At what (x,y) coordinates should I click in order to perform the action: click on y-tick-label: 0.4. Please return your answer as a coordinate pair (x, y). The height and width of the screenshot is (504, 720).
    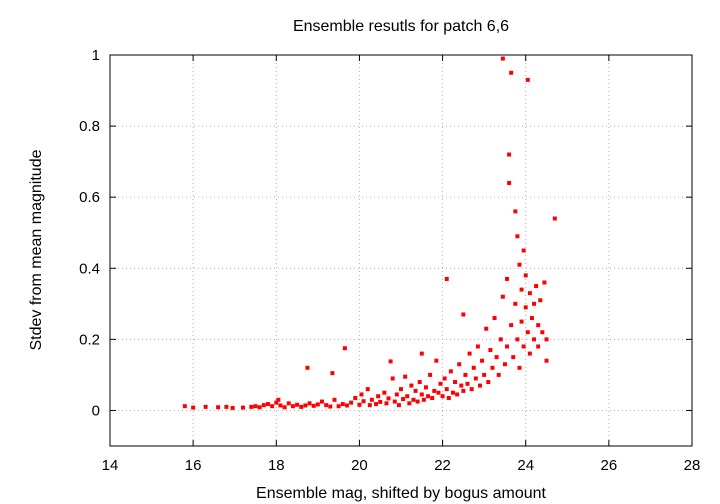
    Looking at the image, I should click on (89, 268).